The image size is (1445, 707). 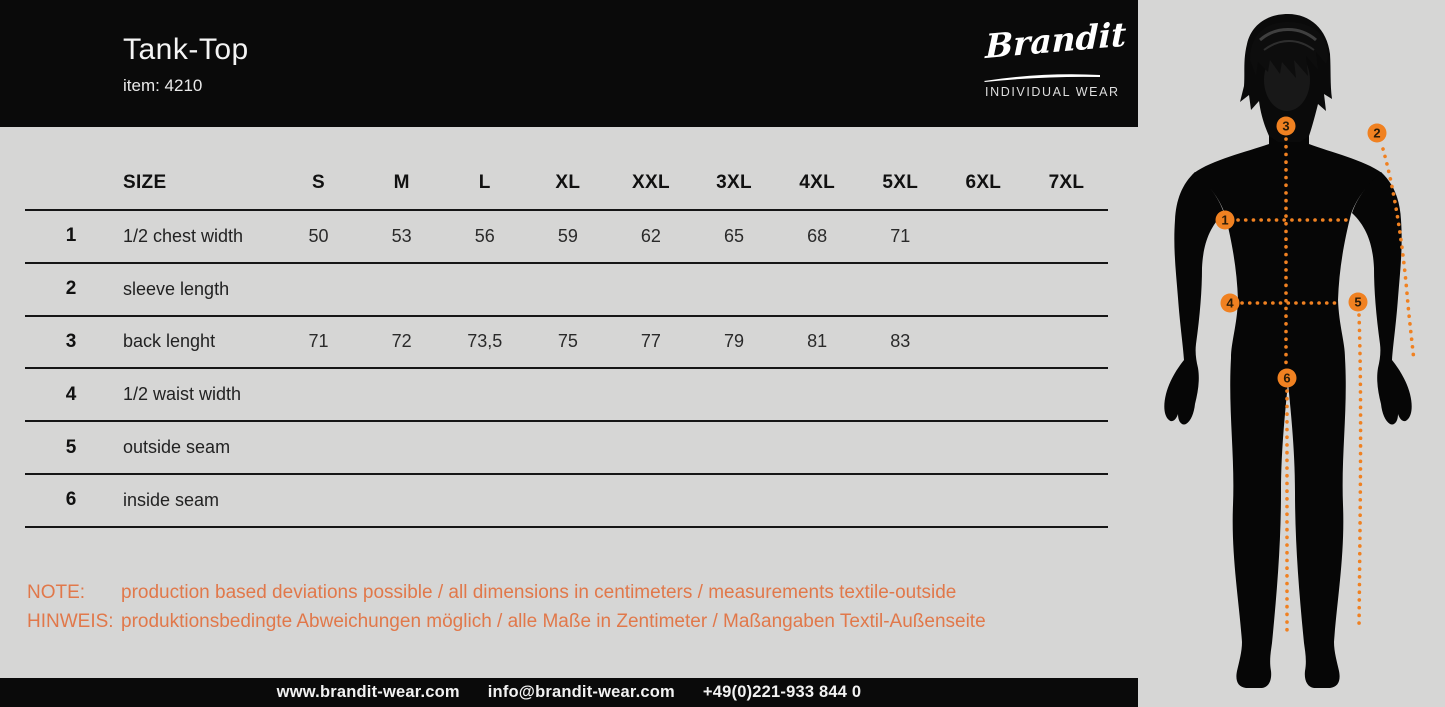 What do you see at coordinates (566, 448) in the screenshot?
I see `table-row: 5 outside seam` at bounding box center [566, 448].